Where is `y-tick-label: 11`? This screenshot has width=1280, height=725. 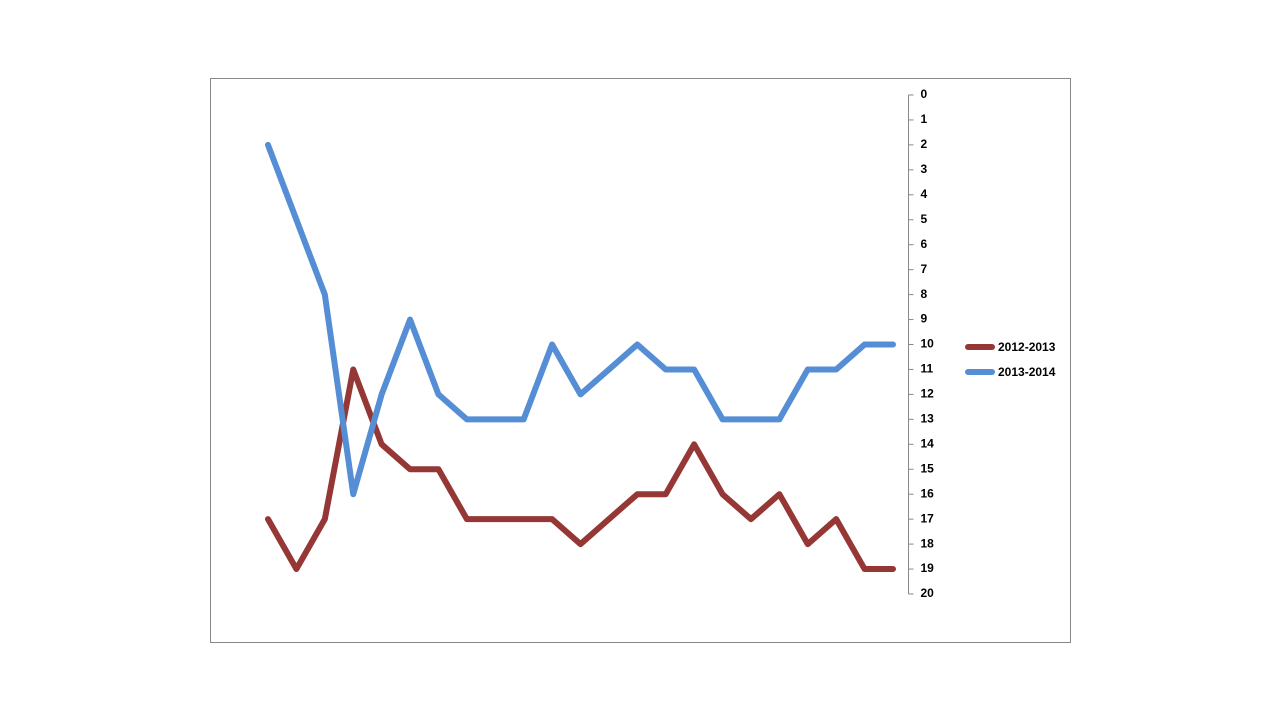 y-tick-label: 11 is located at coordinates (927, 369).